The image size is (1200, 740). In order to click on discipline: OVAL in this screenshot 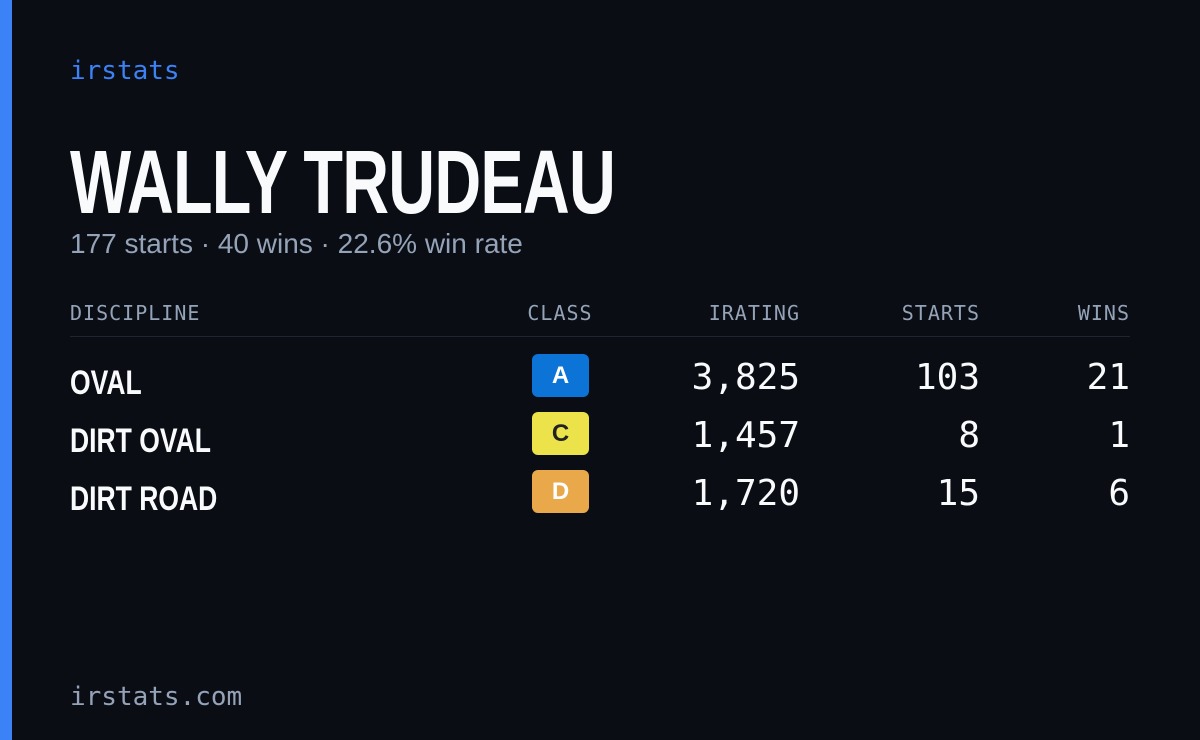, I will do `click(106, 383)`.